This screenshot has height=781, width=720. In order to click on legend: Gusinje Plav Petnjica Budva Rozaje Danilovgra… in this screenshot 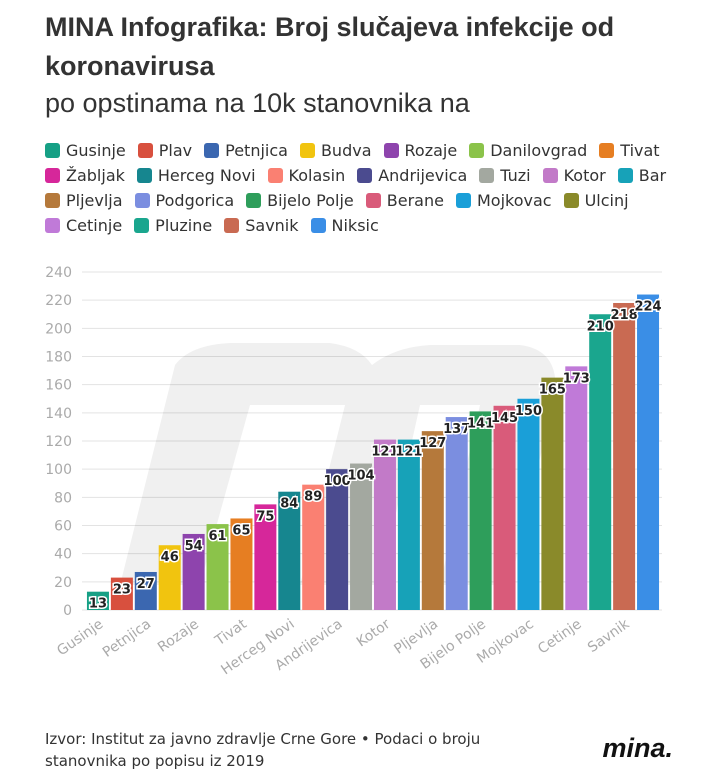, I will do `click(375, 191)`.